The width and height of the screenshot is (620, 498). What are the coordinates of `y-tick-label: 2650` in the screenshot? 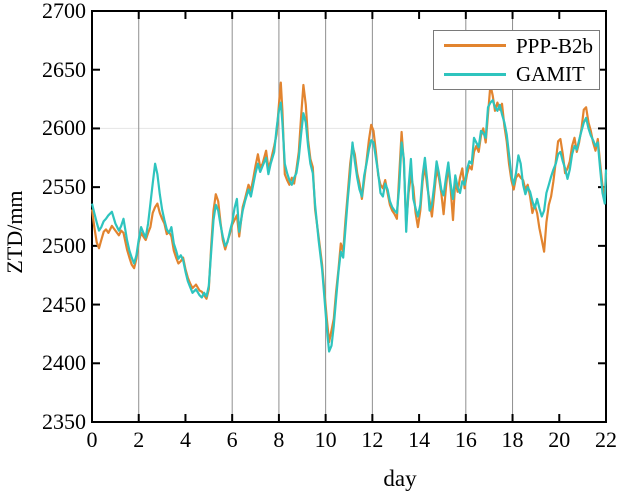 It's located at (64, 69).